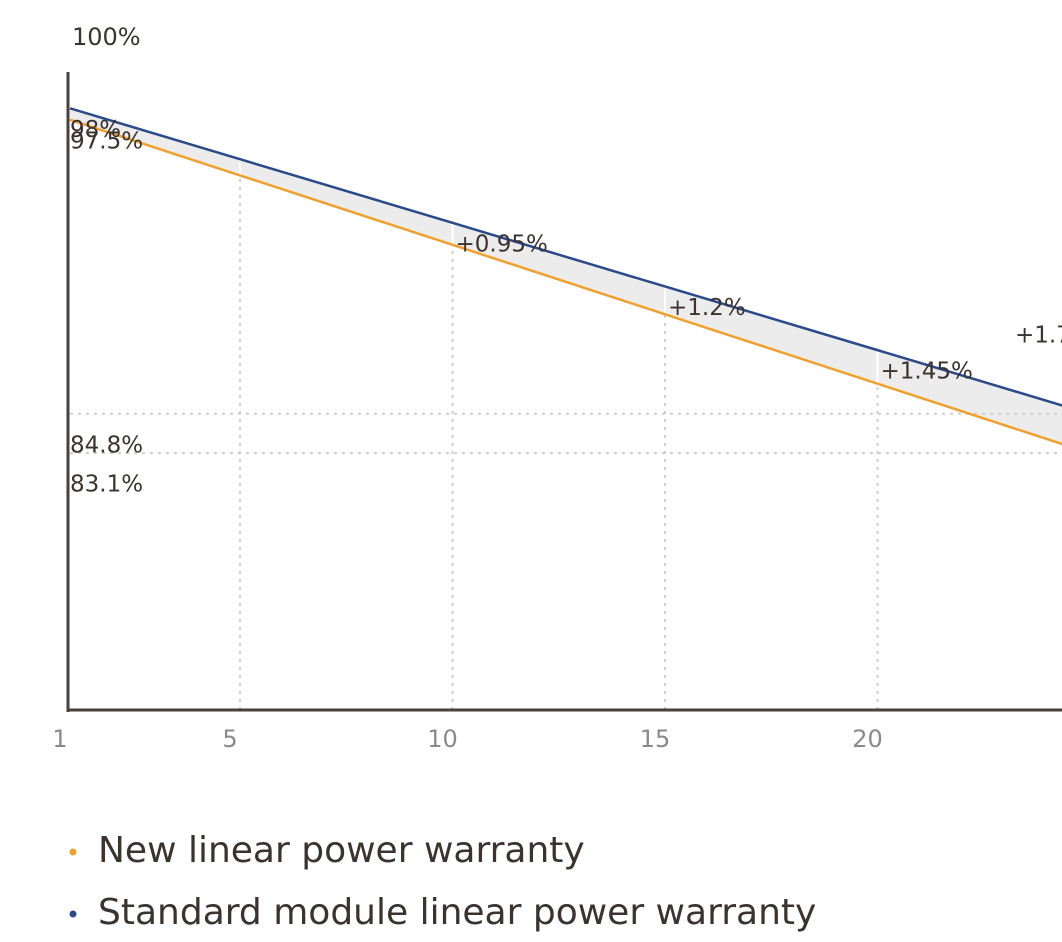 This screenshot has width=1062, height=942. What do you see at coordinates (707, 308) in the screenshot?
I see `gap-label: +1.2%` at bounding box center [707, 308].